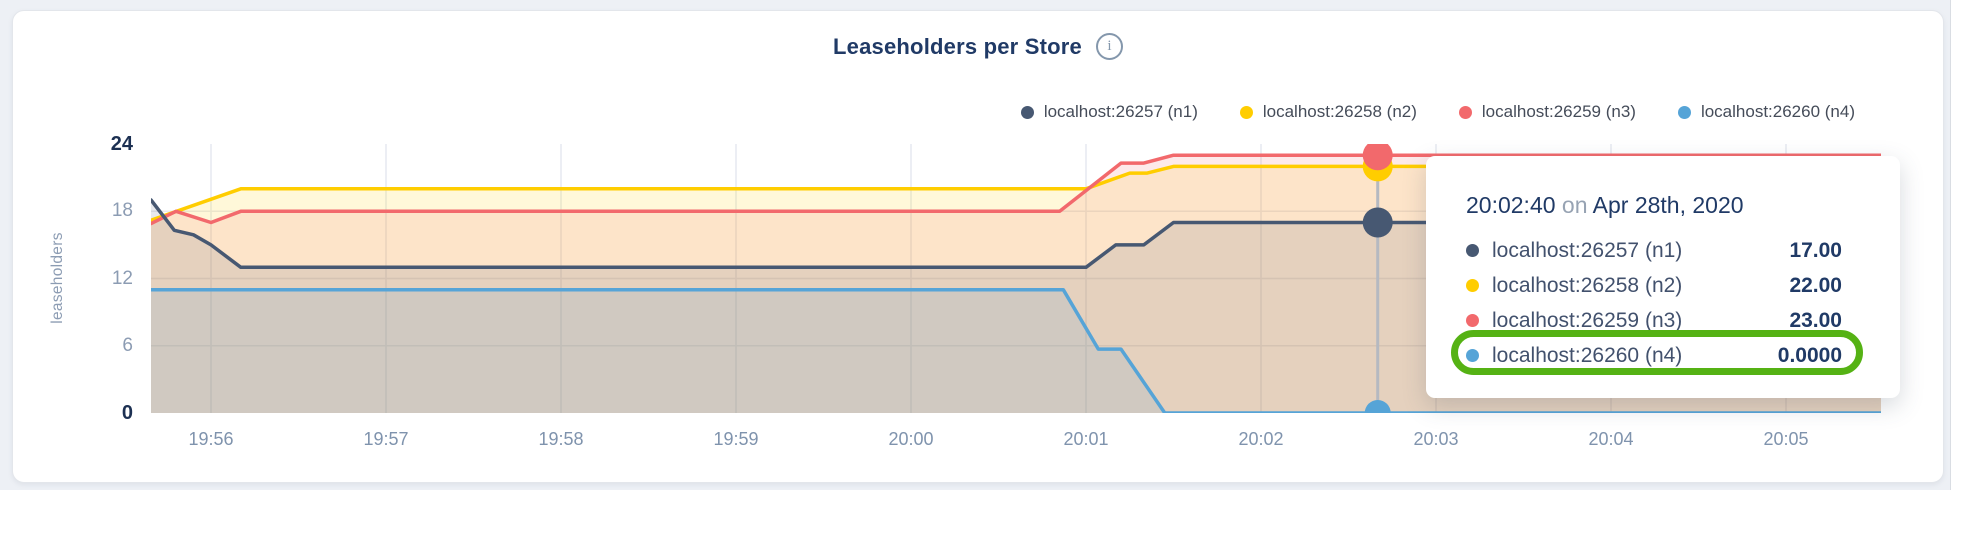 This screenshot has width=1962, height=534. What do you see at coordinates (122, 278) in the screenshot?
I see `y-tick-12: 12` at bounding box center [122, 278].